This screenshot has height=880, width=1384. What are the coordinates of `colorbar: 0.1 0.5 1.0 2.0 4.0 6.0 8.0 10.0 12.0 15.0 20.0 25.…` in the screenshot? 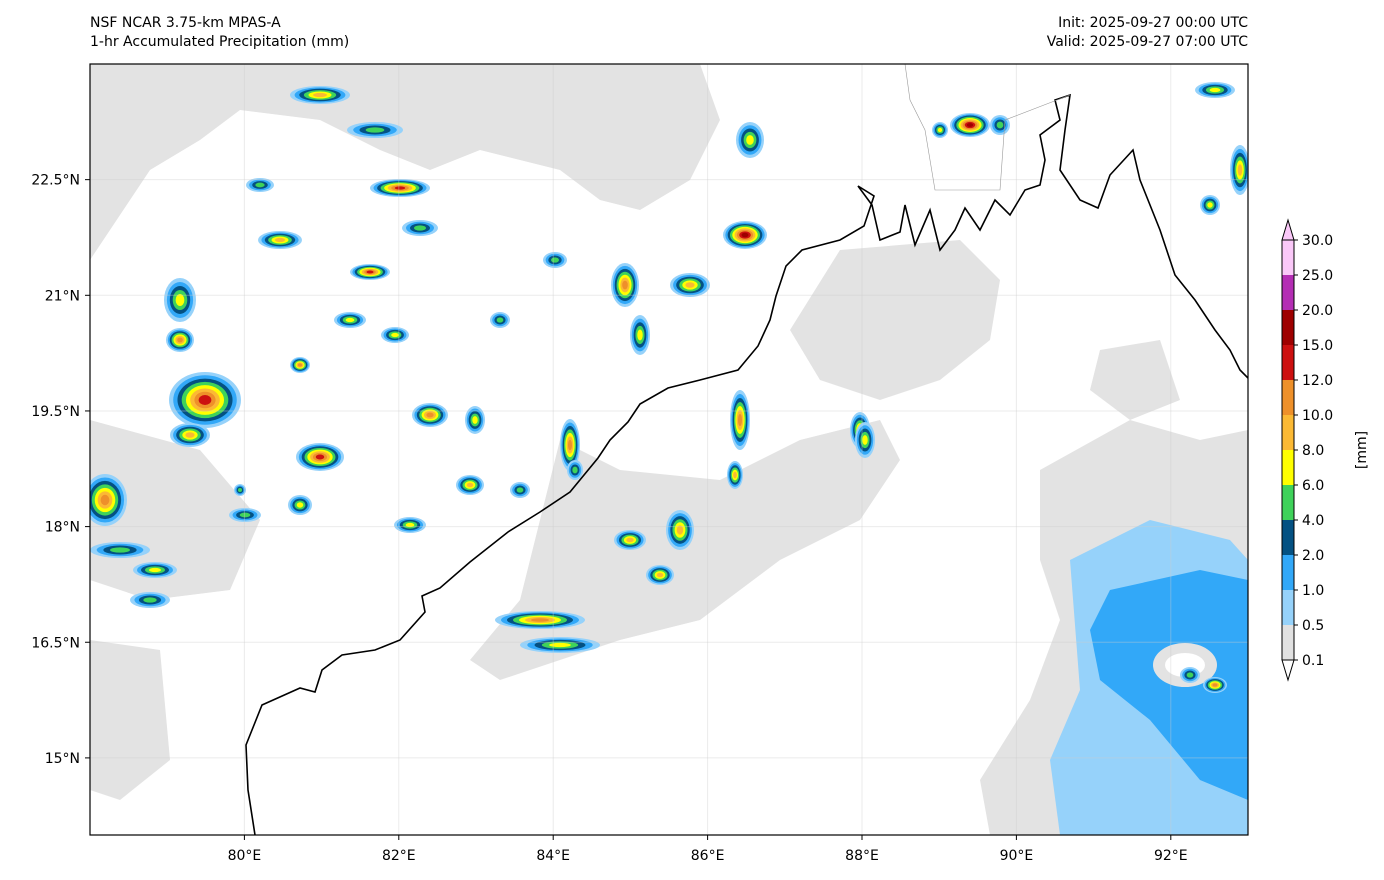 It's located at (1307, 450).